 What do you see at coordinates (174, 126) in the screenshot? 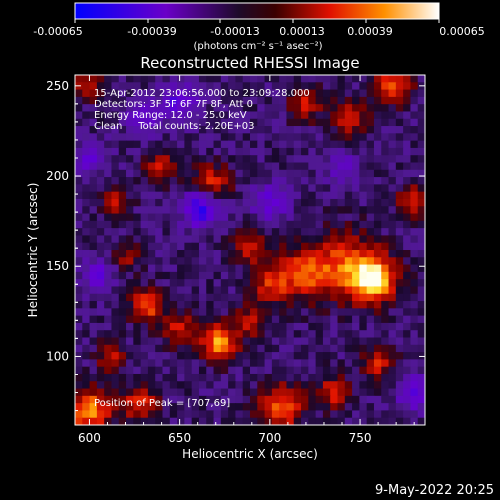
I see `annotation-clean-counts: Clean Total counts: 2.20E+03` at bounding box center [174, 126].